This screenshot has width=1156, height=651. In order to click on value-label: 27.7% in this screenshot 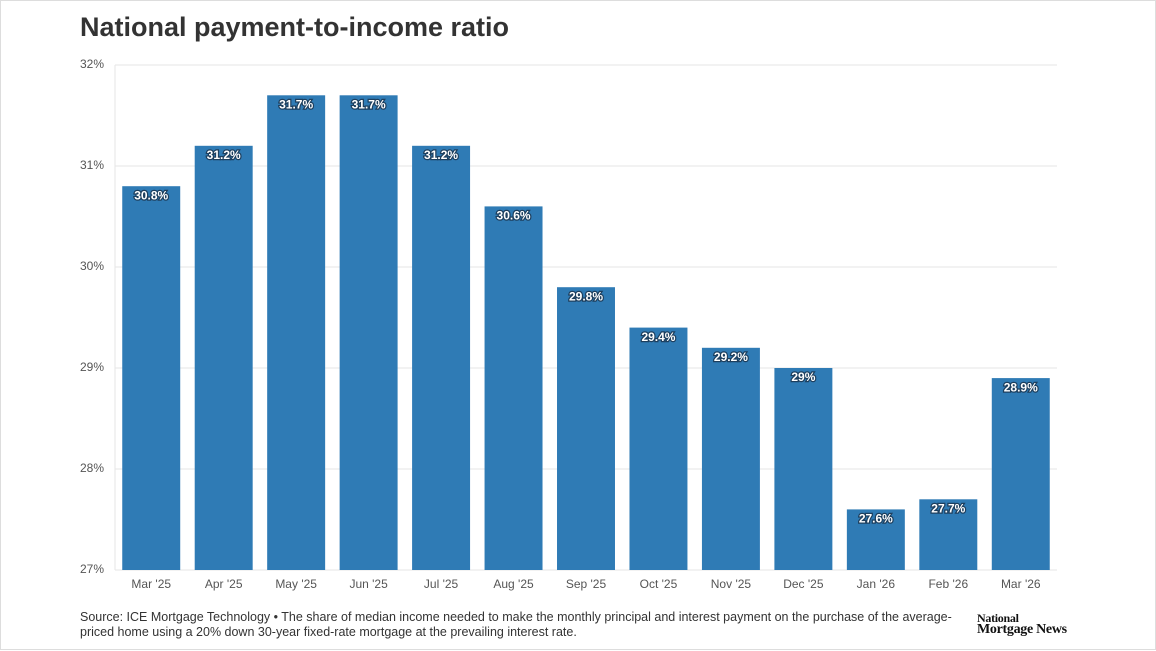, I will do `click(948, 508)`.